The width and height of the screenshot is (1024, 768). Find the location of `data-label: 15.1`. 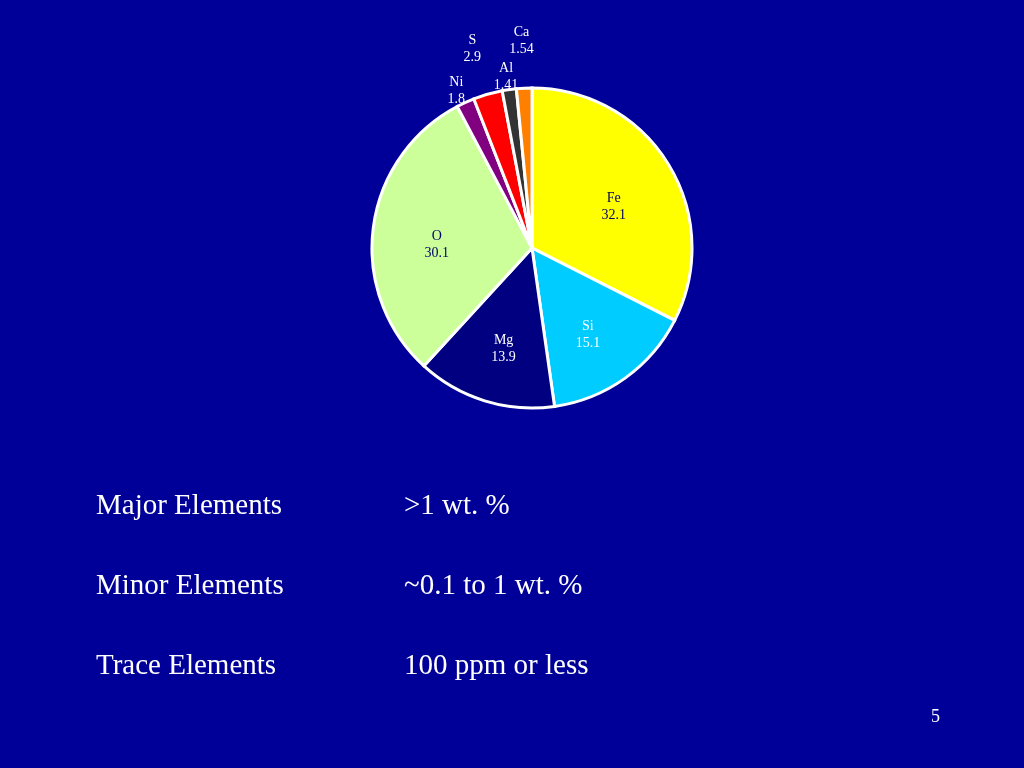

data-label: 15.1 is located at coordinates (588, 343).